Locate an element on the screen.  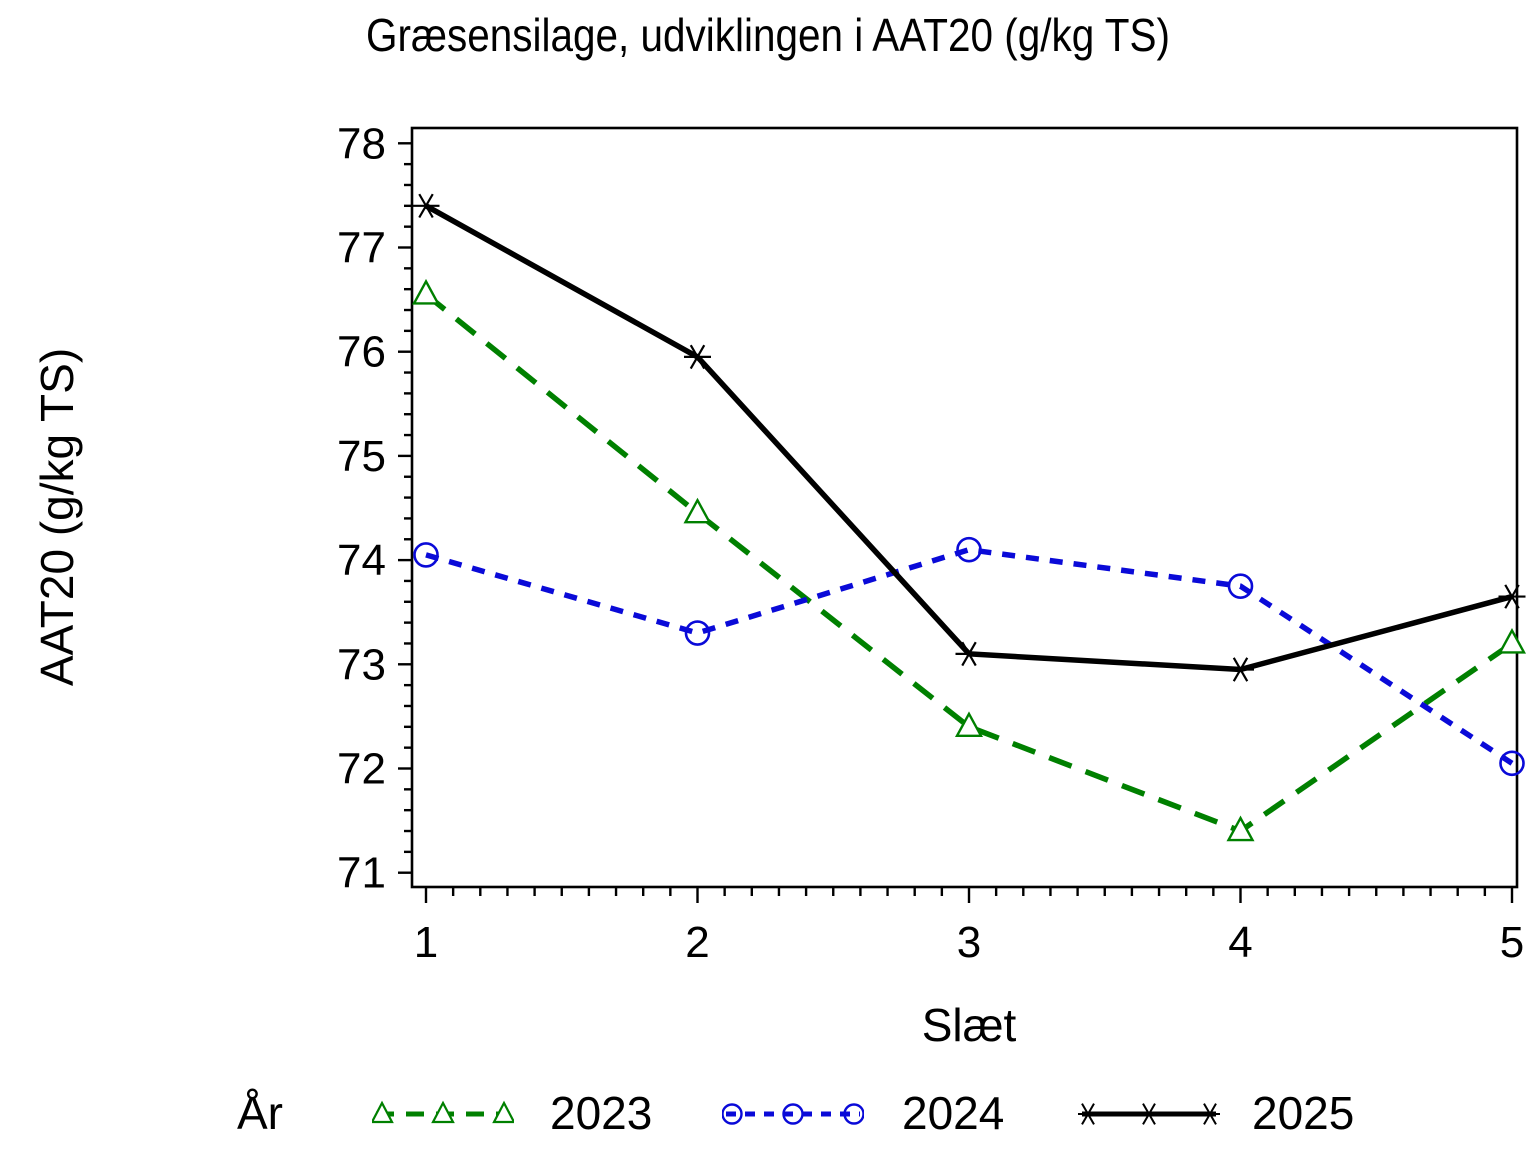
legend: År 2023 2024 2025 is located at coordinates (768, 1112).